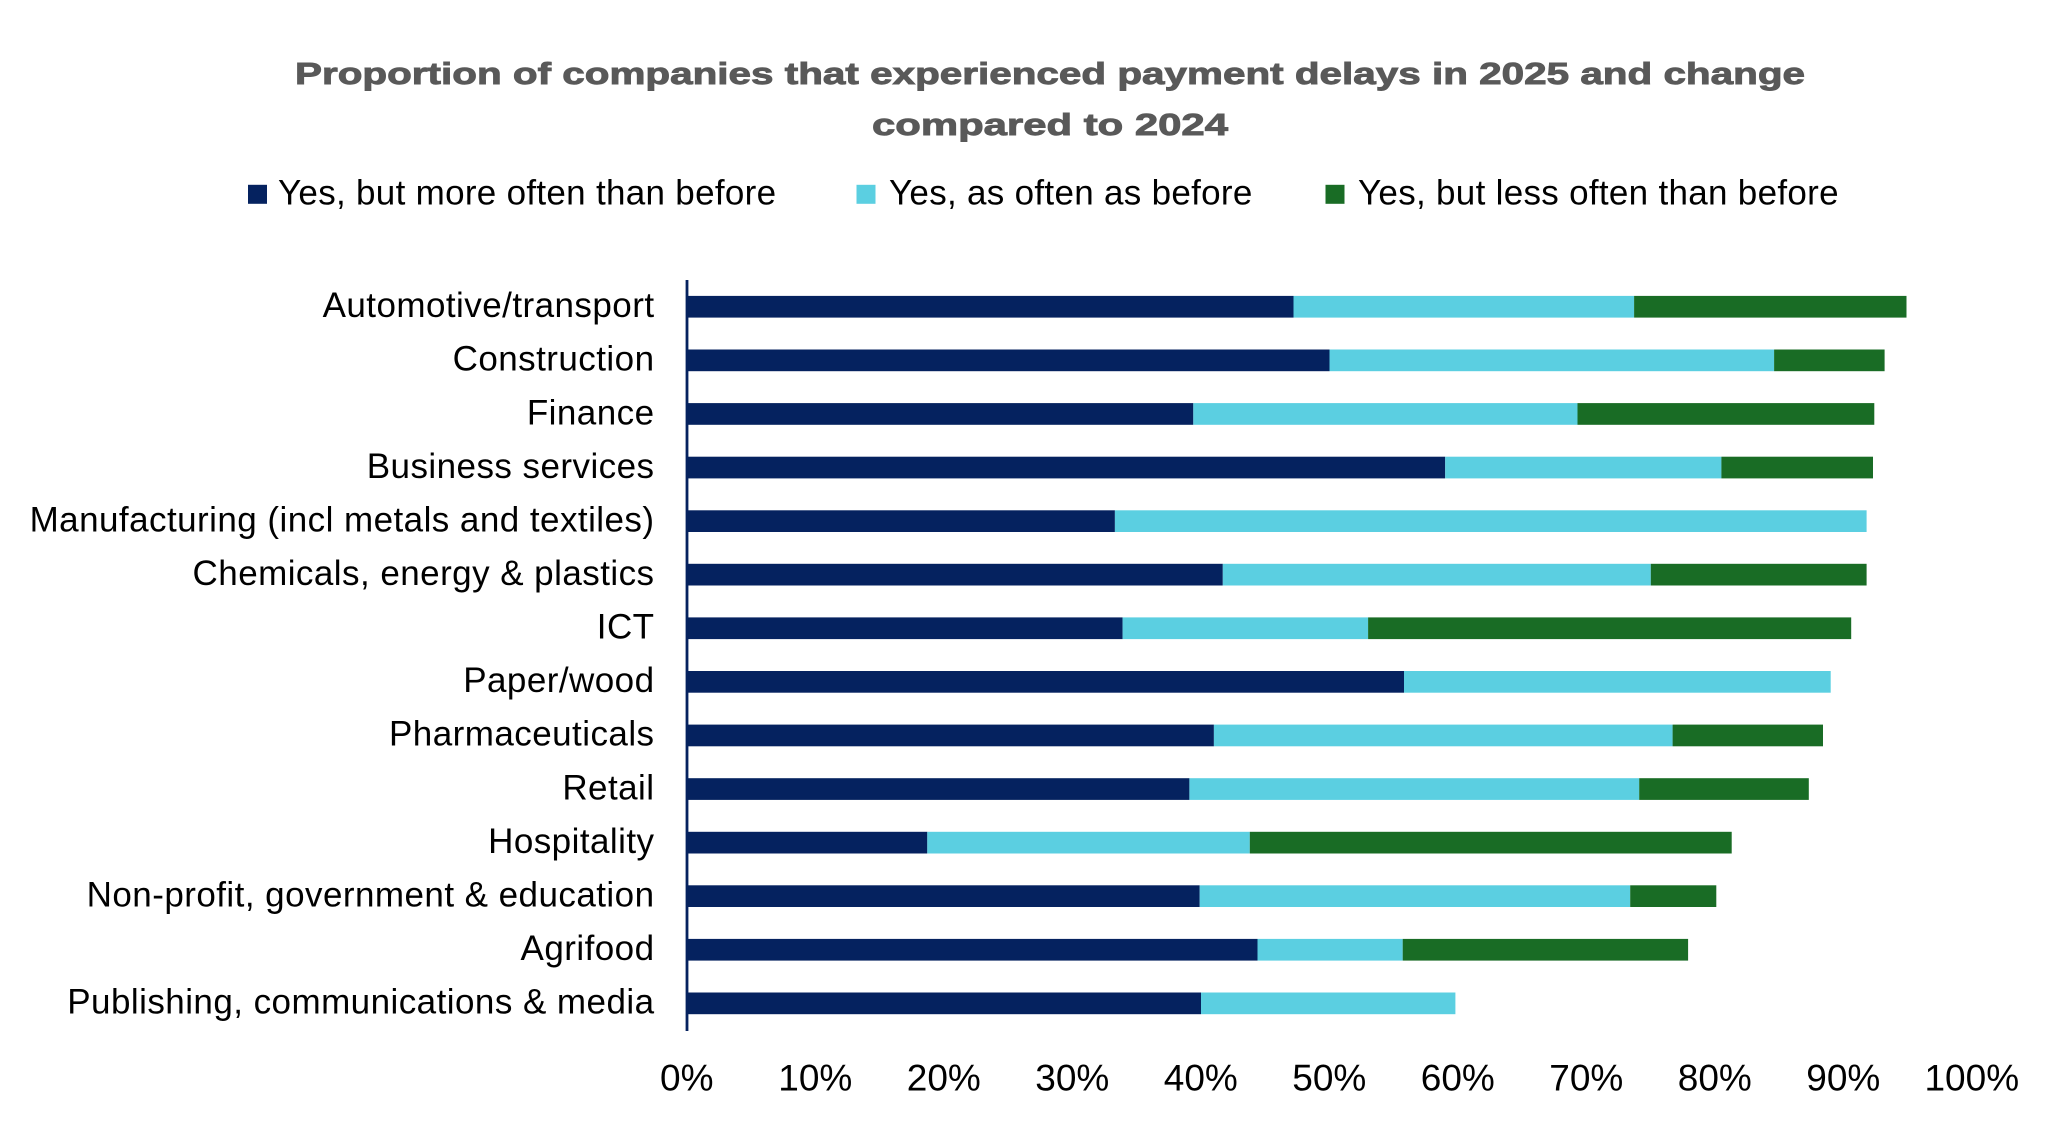 The height and width of the screenshot is (1129, 2068). What do you see at coordinates (588, 948) in the screenshot?
I see `svg-text: Agrifood` at bounding box center [588, 948].